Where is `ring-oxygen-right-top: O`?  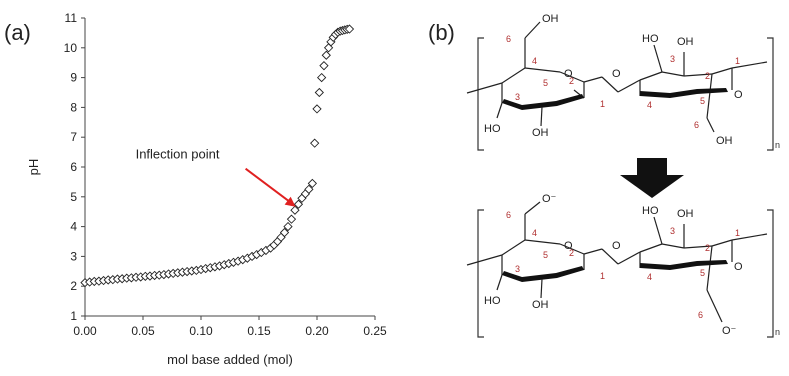
ring-oxygen-right-top: O is located at coordinates (738, 95).